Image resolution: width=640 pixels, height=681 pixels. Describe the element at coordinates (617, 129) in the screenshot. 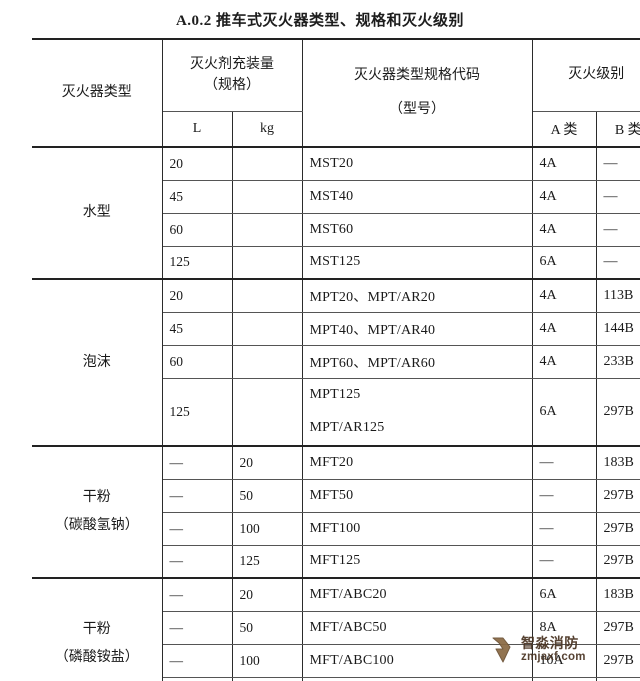

I see `header-rating-class-b: B 类` at that location.